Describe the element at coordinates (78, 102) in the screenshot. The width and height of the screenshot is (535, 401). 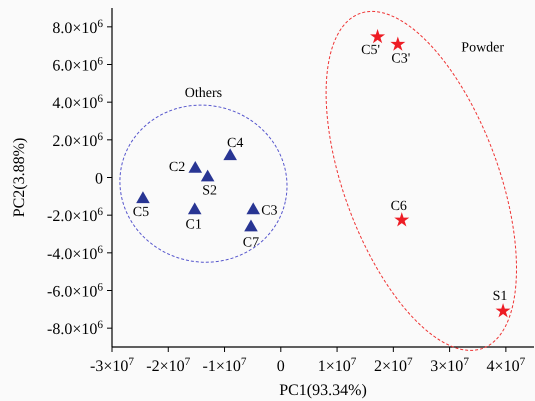
I see `y-tick-label: 4.0×10$^{6}$` at that location.